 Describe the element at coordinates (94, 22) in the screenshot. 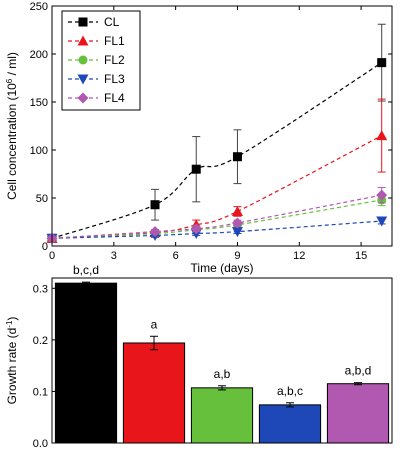

I see `legend-entry-cl: CL` at that location.